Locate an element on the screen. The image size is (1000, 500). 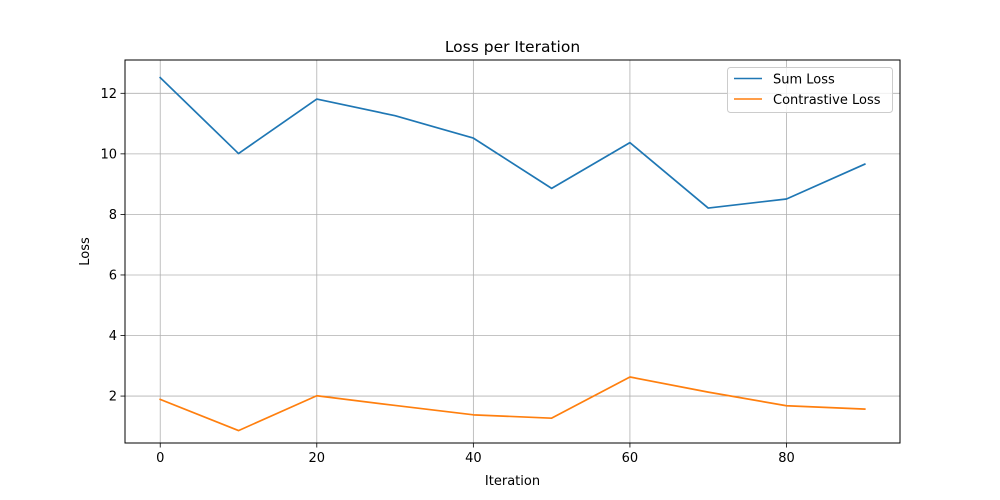
y-tick-label: 12 is located at coordinates (108, 94).